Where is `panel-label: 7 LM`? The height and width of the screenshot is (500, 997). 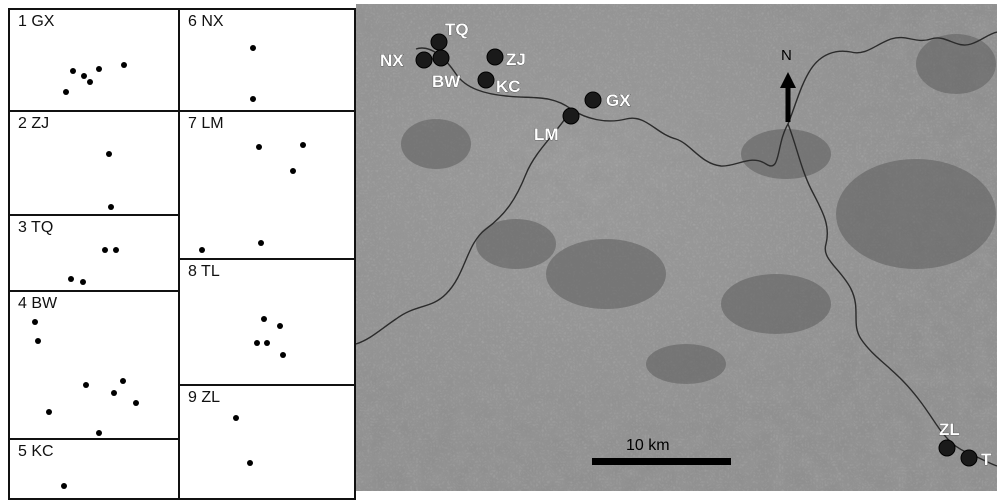
panel-label: 7 LM is located at coordinates (206, 123).